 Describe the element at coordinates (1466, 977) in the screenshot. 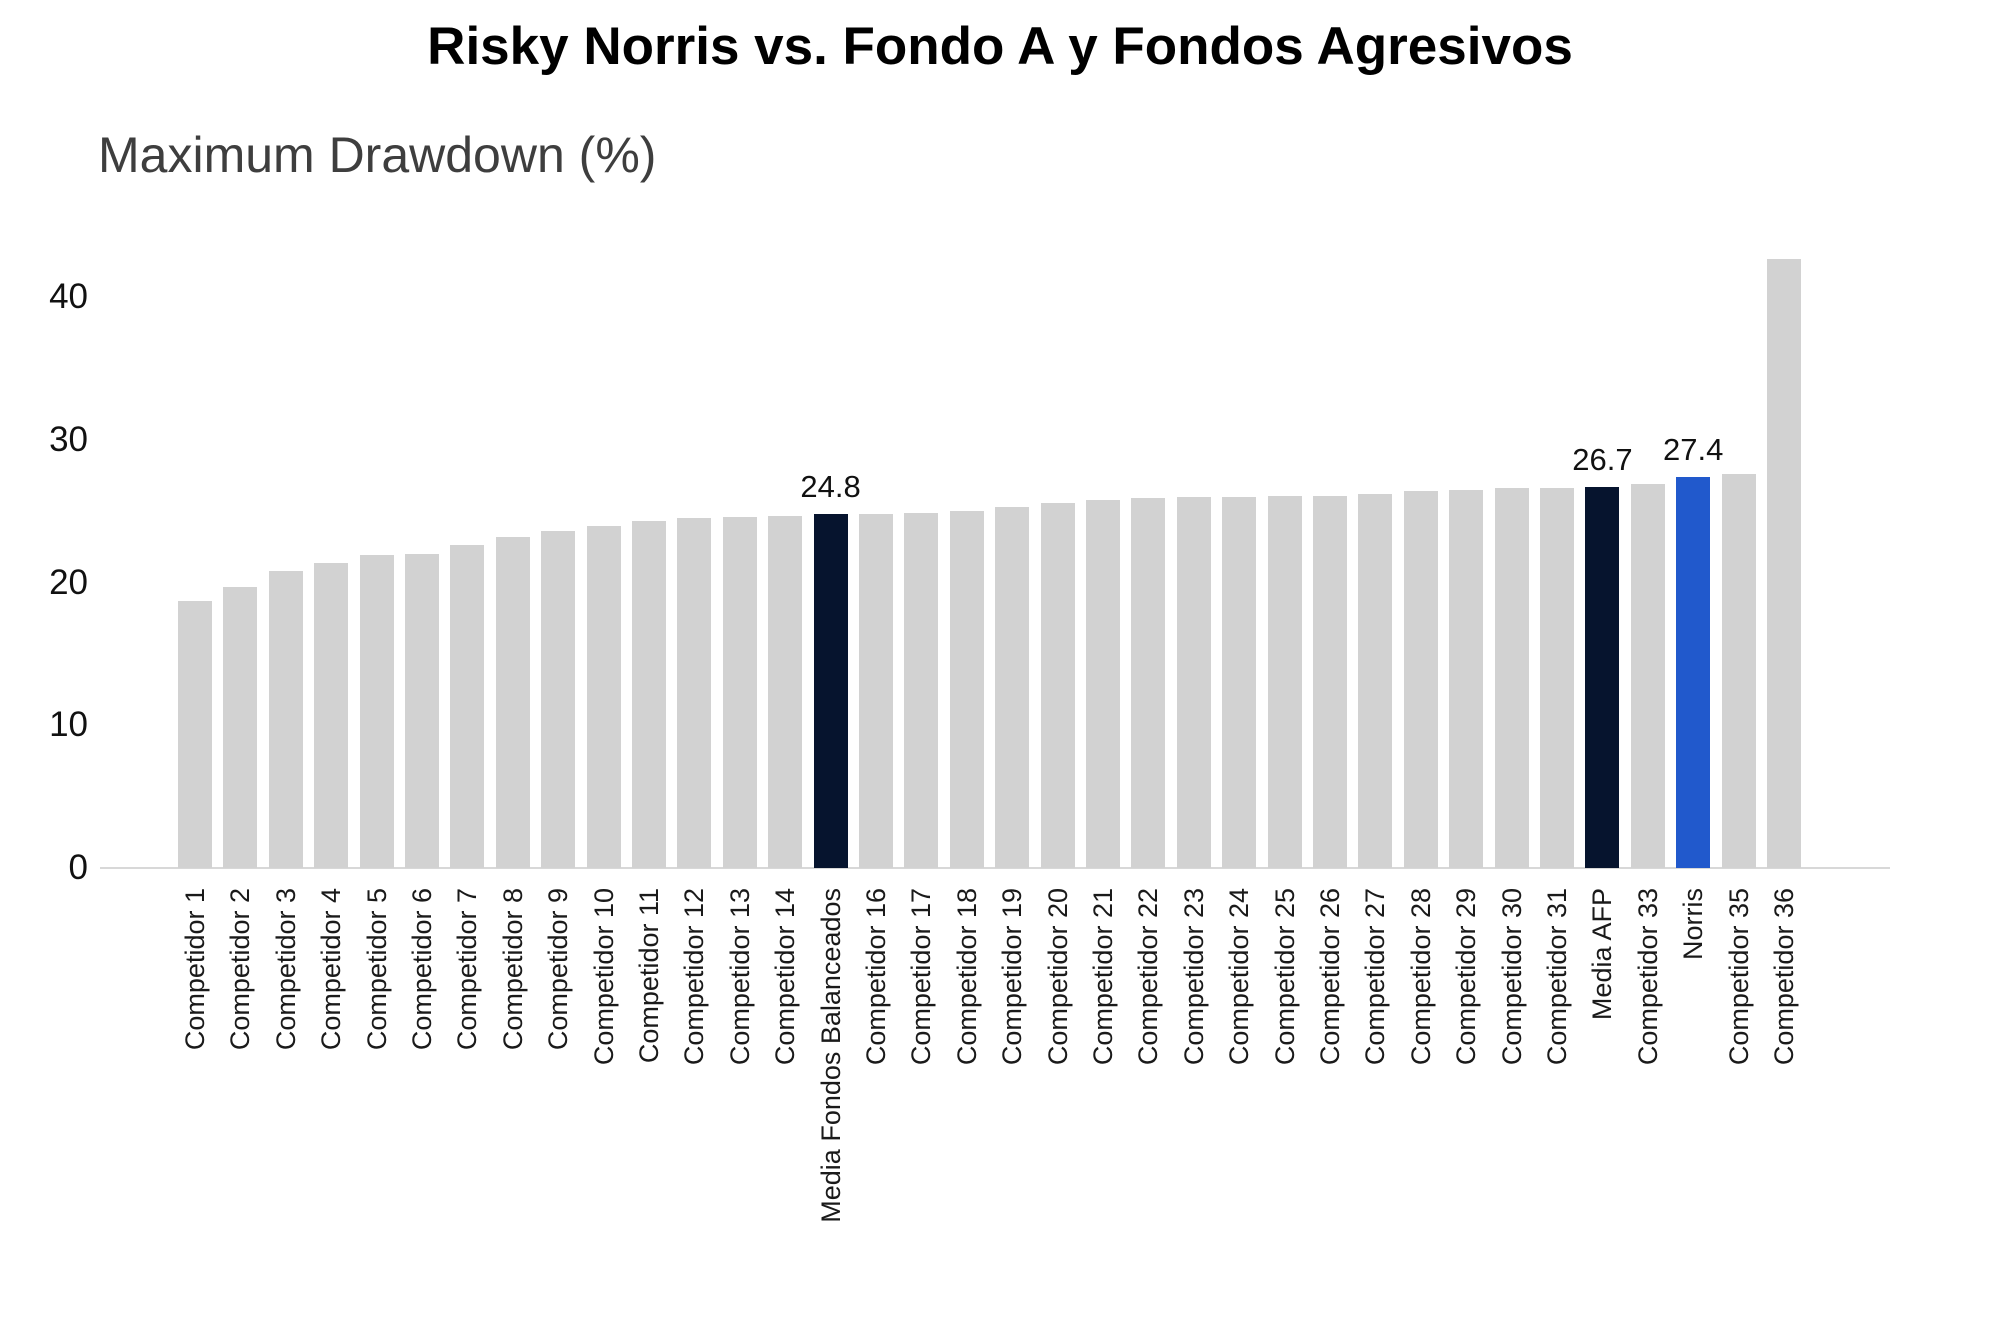

I see `x-label-competidor-29: Competidor 29` at that location.